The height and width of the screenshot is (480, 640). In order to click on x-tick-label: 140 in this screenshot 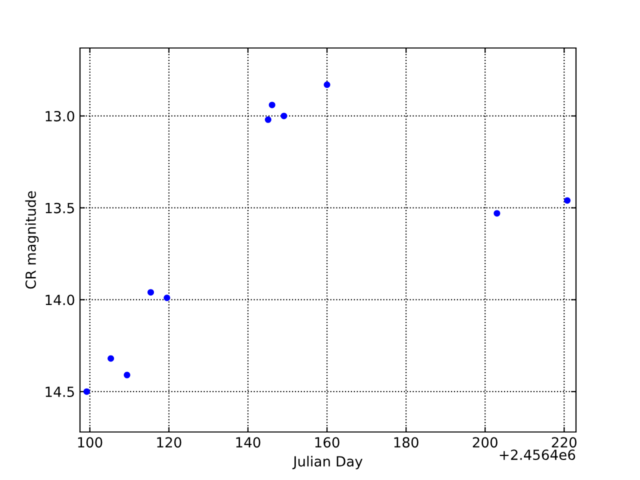, I will do `click(248, 442)`.